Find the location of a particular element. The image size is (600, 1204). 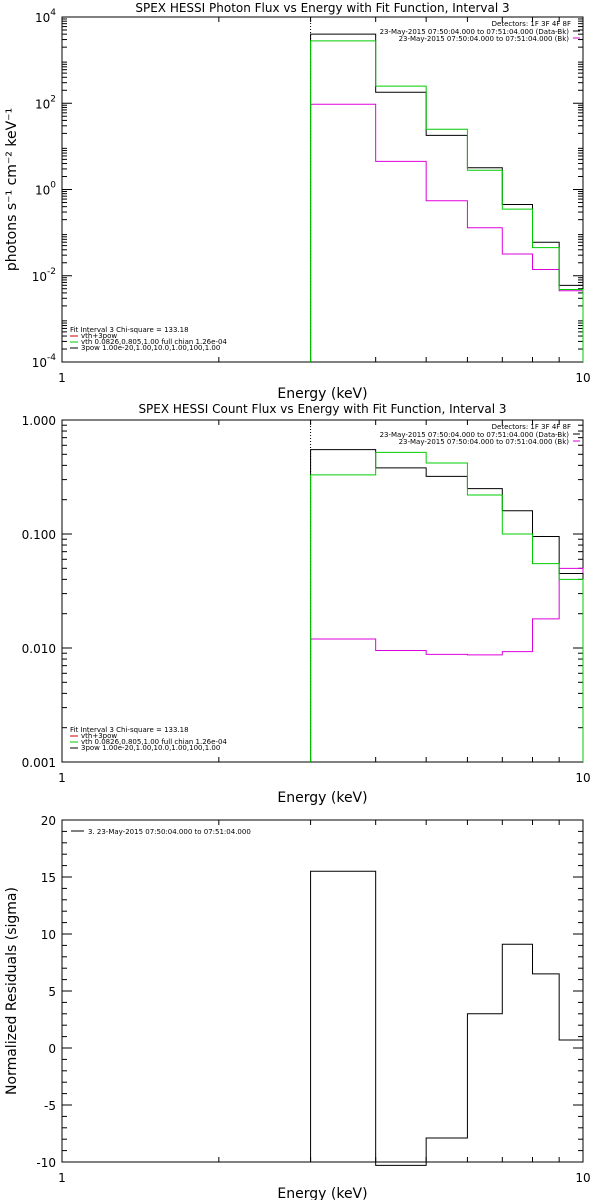

y-tick-label: -5 is located at coordinates (50, 1106).